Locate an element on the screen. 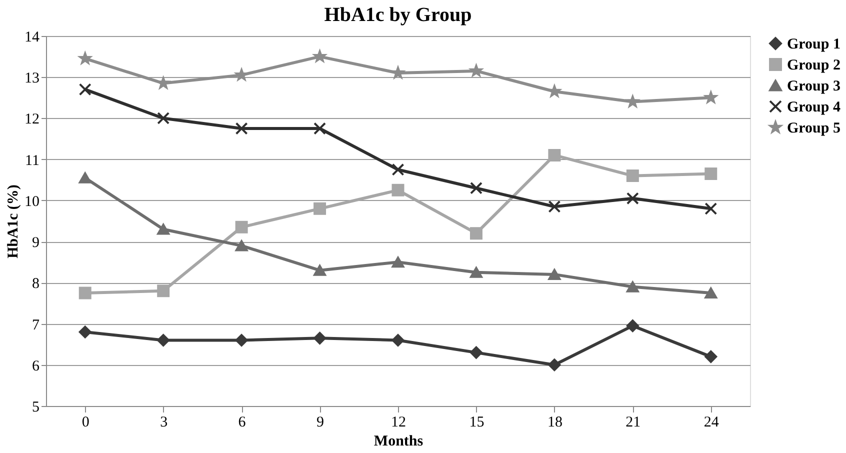 This screenshot has height=453, width=846. x-tick-label: 12 is located at coordinates (398, 422).